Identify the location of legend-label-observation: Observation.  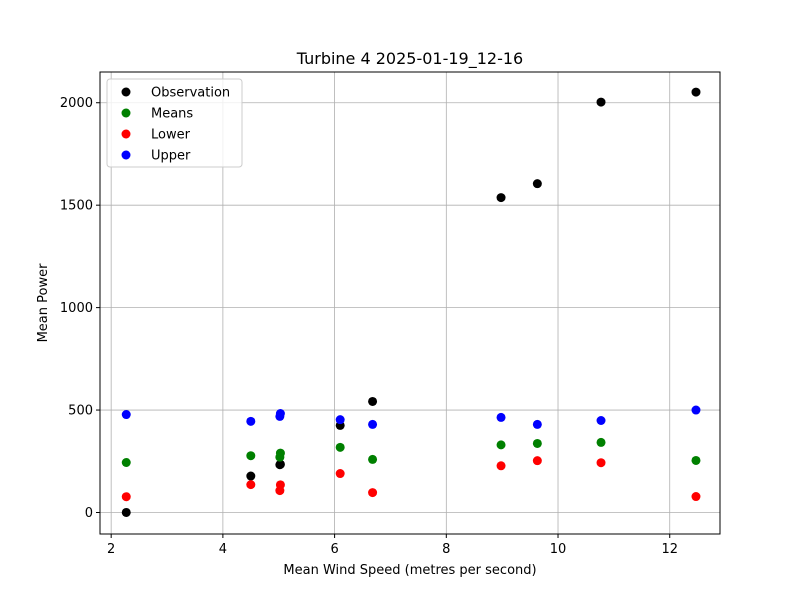
(190, 93).